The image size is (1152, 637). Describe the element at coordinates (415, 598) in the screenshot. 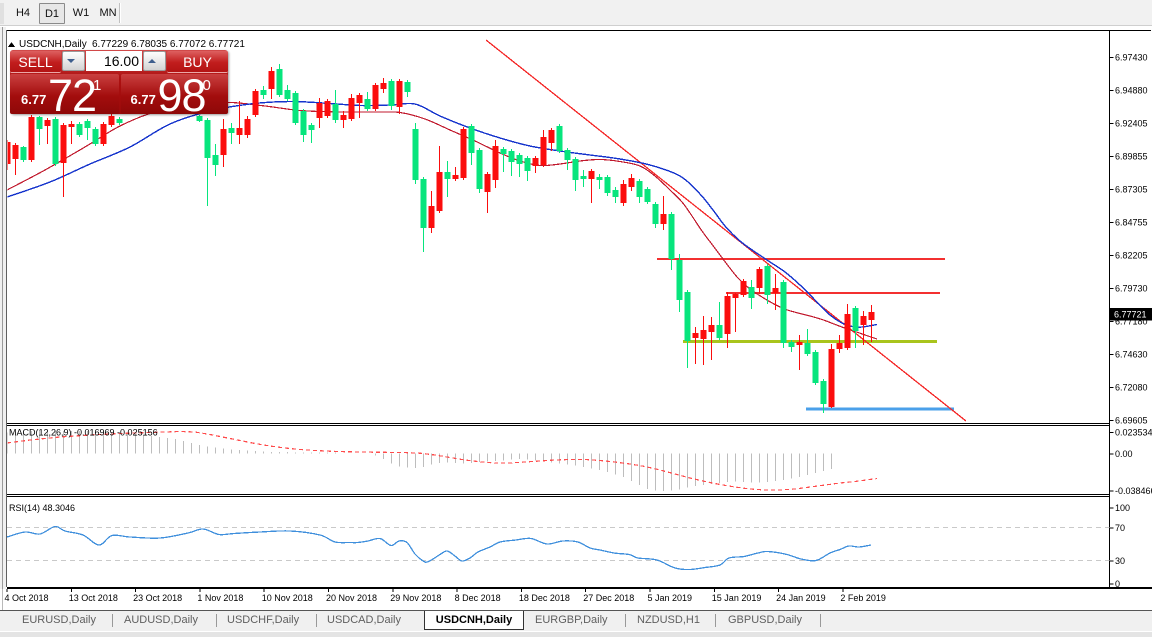

I see `svg-text: 29 Nov 2018` at that location.